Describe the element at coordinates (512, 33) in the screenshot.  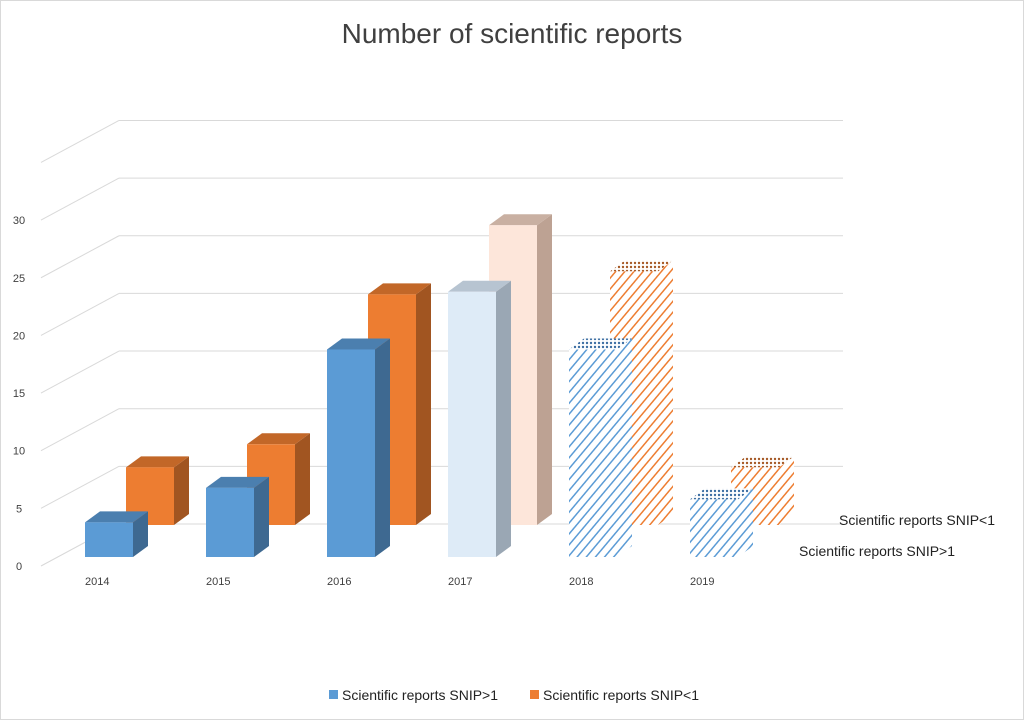
I see `chart-title: Number of scientific reports` at that location.